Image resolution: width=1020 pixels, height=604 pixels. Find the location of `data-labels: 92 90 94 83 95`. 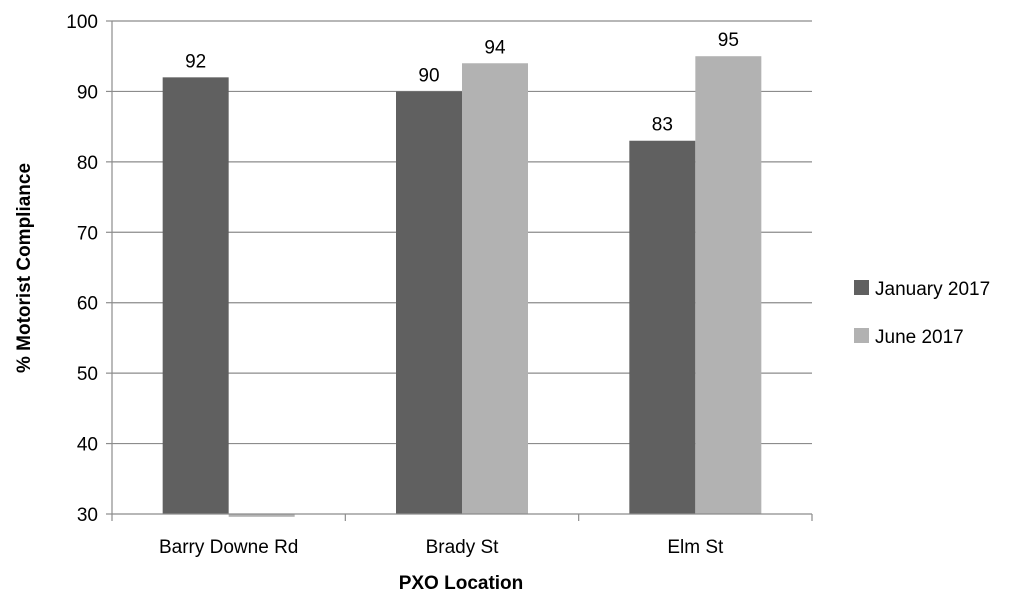

data-labels: 92 90 94 83 95 is located at coordinates (462, 83).